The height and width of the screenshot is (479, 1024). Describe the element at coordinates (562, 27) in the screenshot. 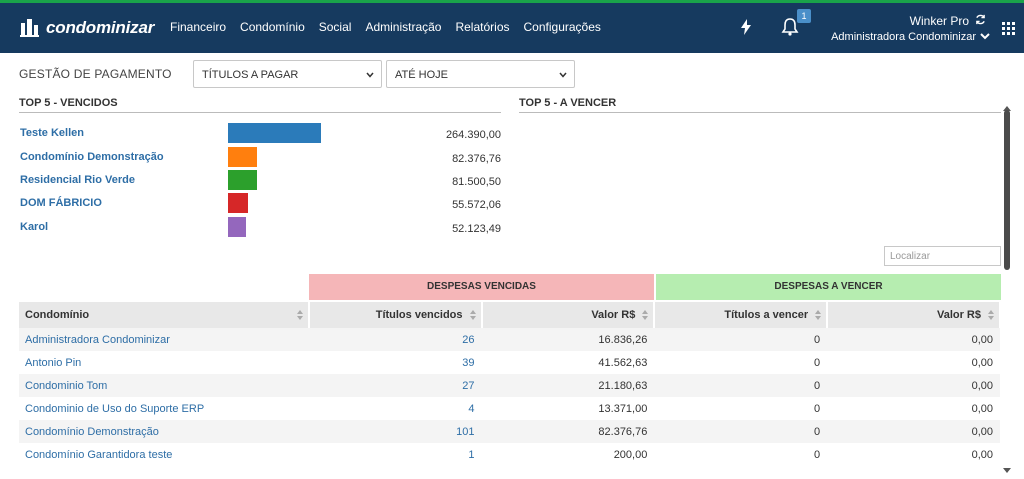

I see `nav-configuracoes: Configurações` at that location.